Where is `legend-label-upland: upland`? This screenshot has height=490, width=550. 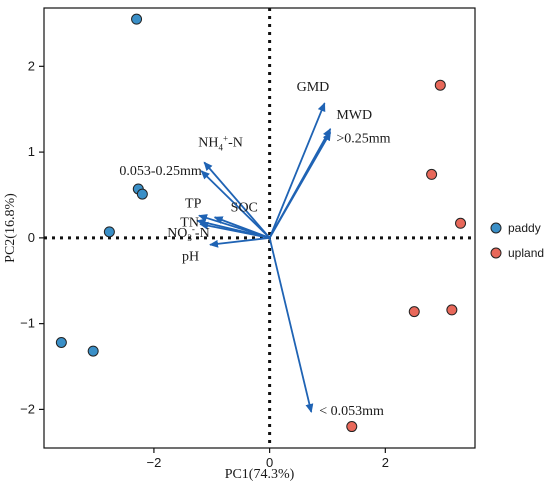 legend-label-upland: upland is located at coordinates (526, 253).